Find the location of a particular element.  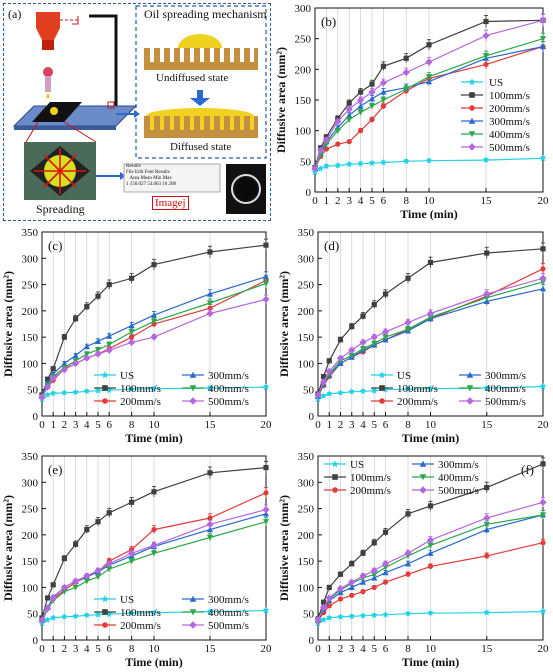

results-menu-font: Font is located at coordinates (149, 172).